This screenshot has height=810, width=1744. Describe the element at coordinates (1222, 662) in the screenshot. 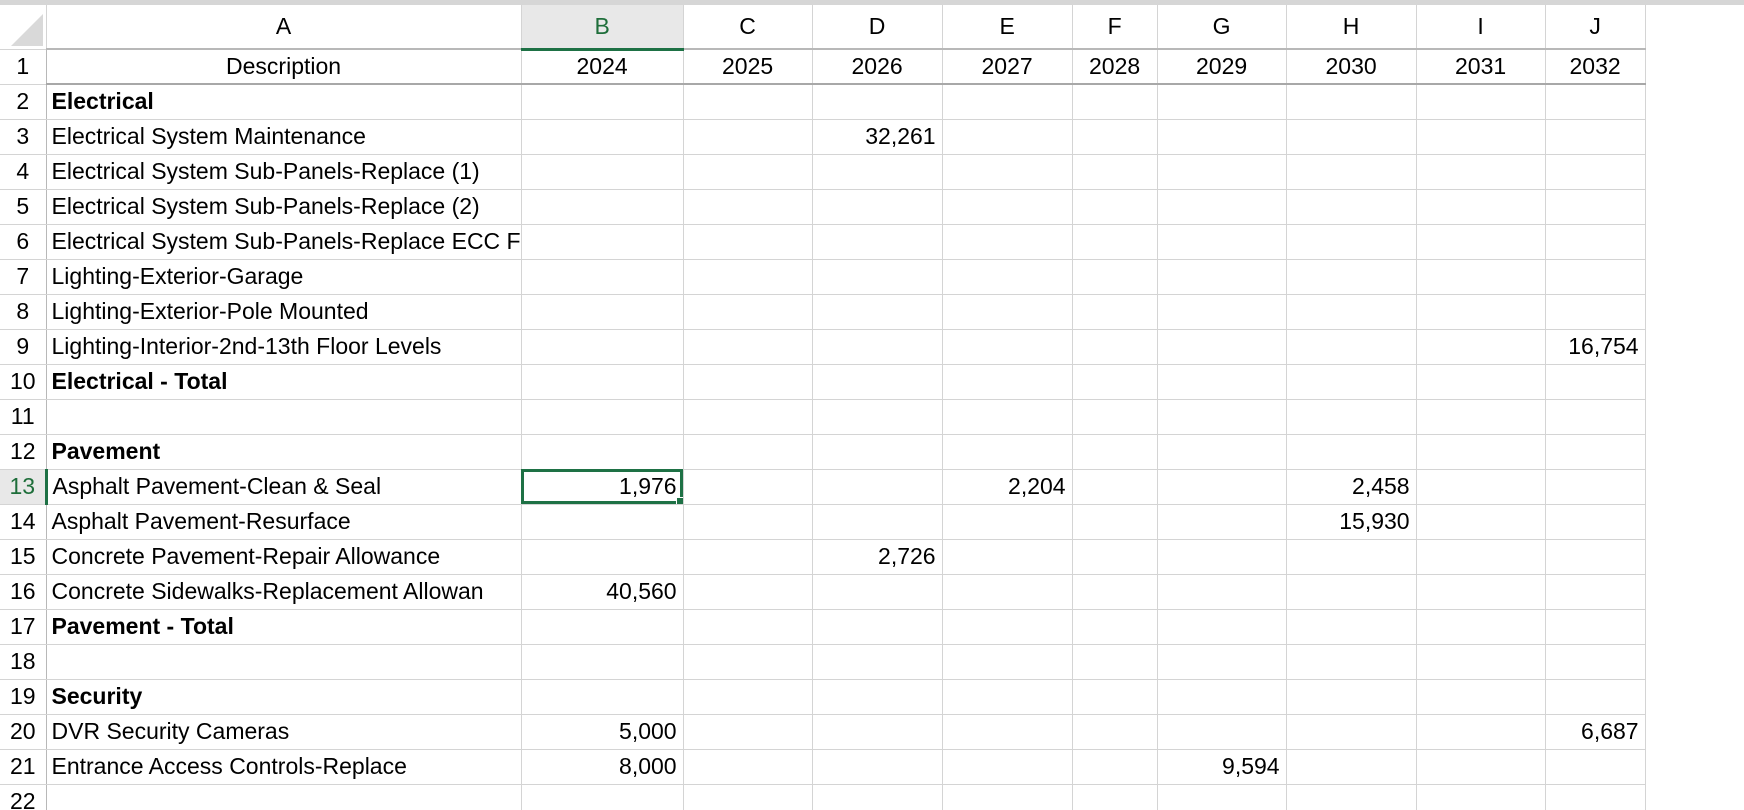

I see `cell-g18` at that location.